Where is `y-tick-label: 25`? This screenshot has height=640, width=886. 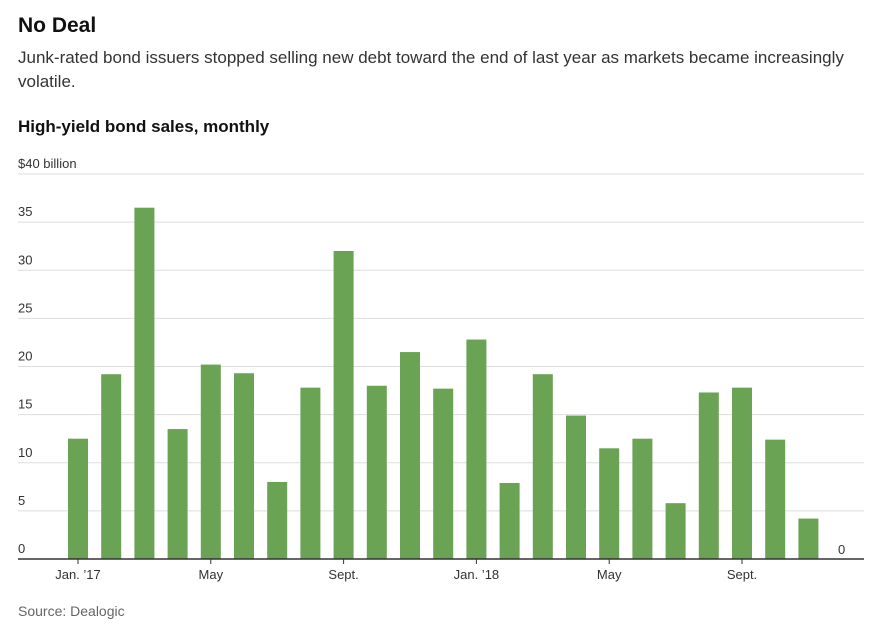 y-tick-label: 25 is located at coordinates (25, 307).